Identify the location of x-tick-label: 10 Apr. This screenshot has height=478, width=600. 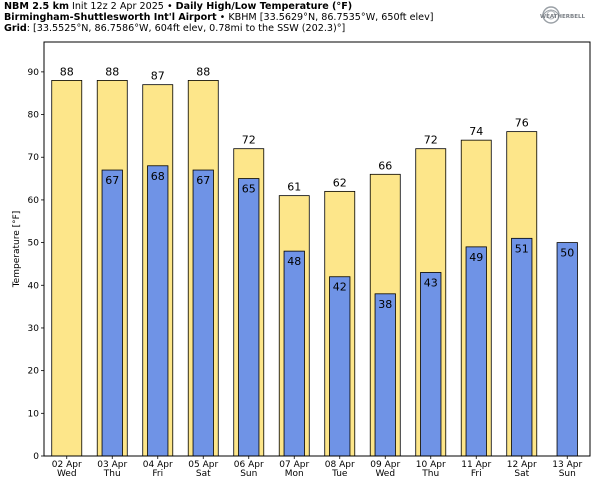
(431, 465).